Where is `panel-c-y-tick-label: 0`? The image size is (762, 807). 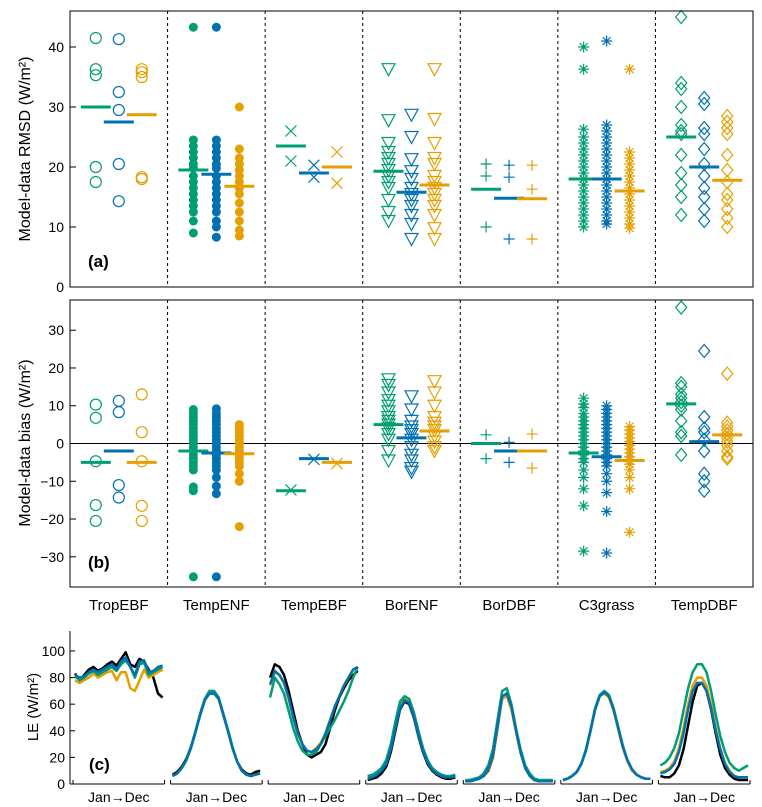 panel-c-y-tick-label: 0 is located at coordinates (61, 784).